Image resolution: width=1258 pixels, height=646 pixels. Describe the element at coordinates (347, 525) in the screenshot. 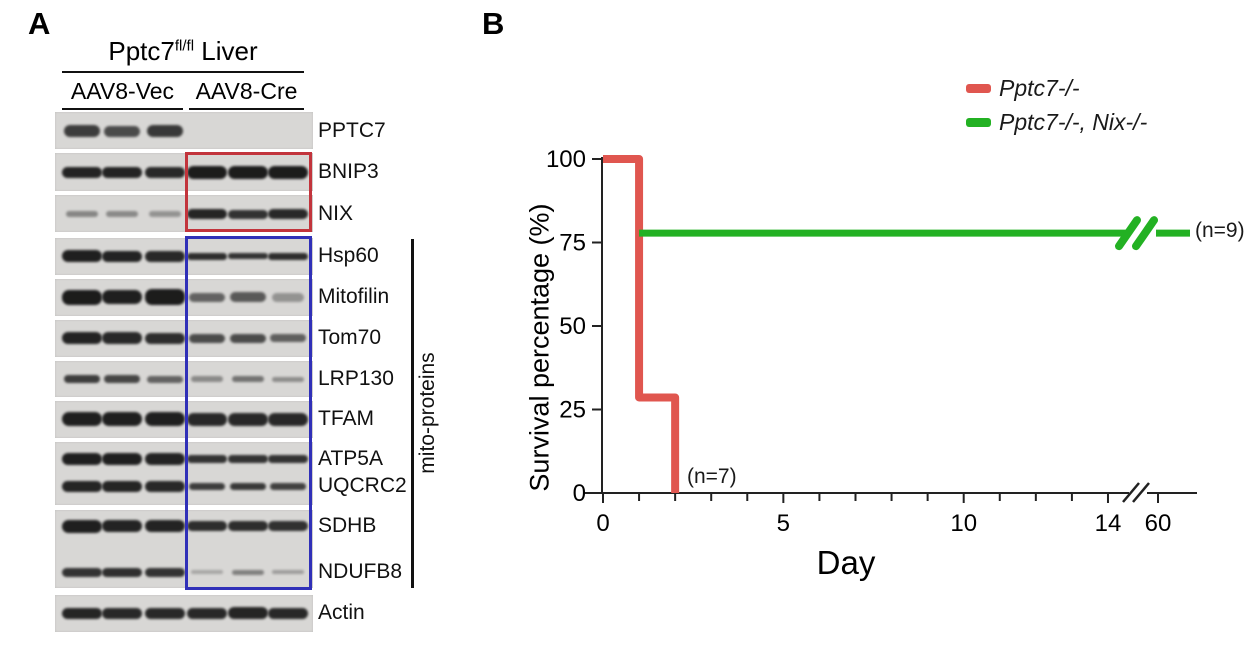

I see `blot-label-sdhb: SDHB` at that location.